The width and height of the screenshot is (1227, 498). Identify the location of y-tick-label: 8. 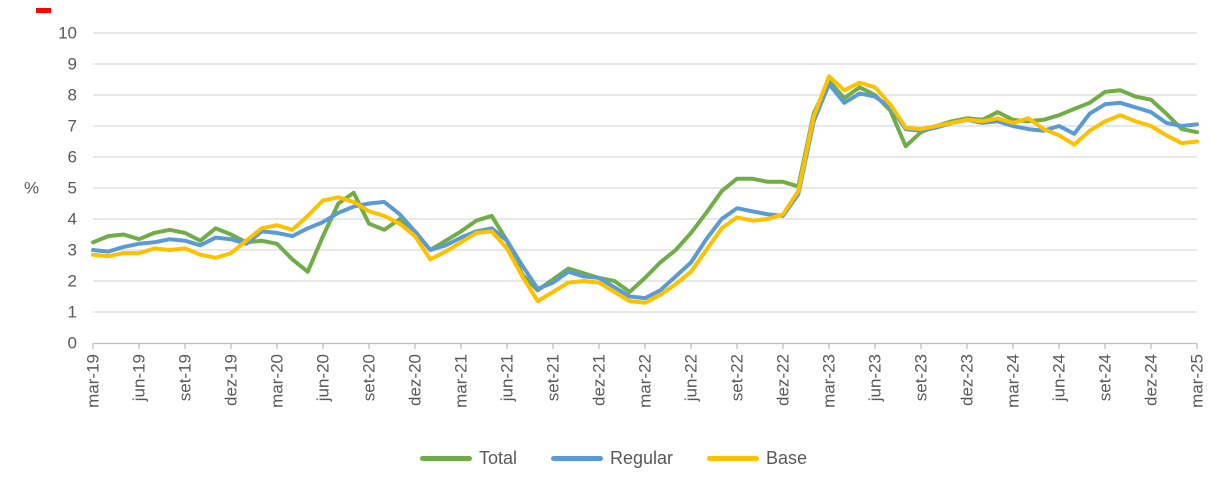
(72, 95).